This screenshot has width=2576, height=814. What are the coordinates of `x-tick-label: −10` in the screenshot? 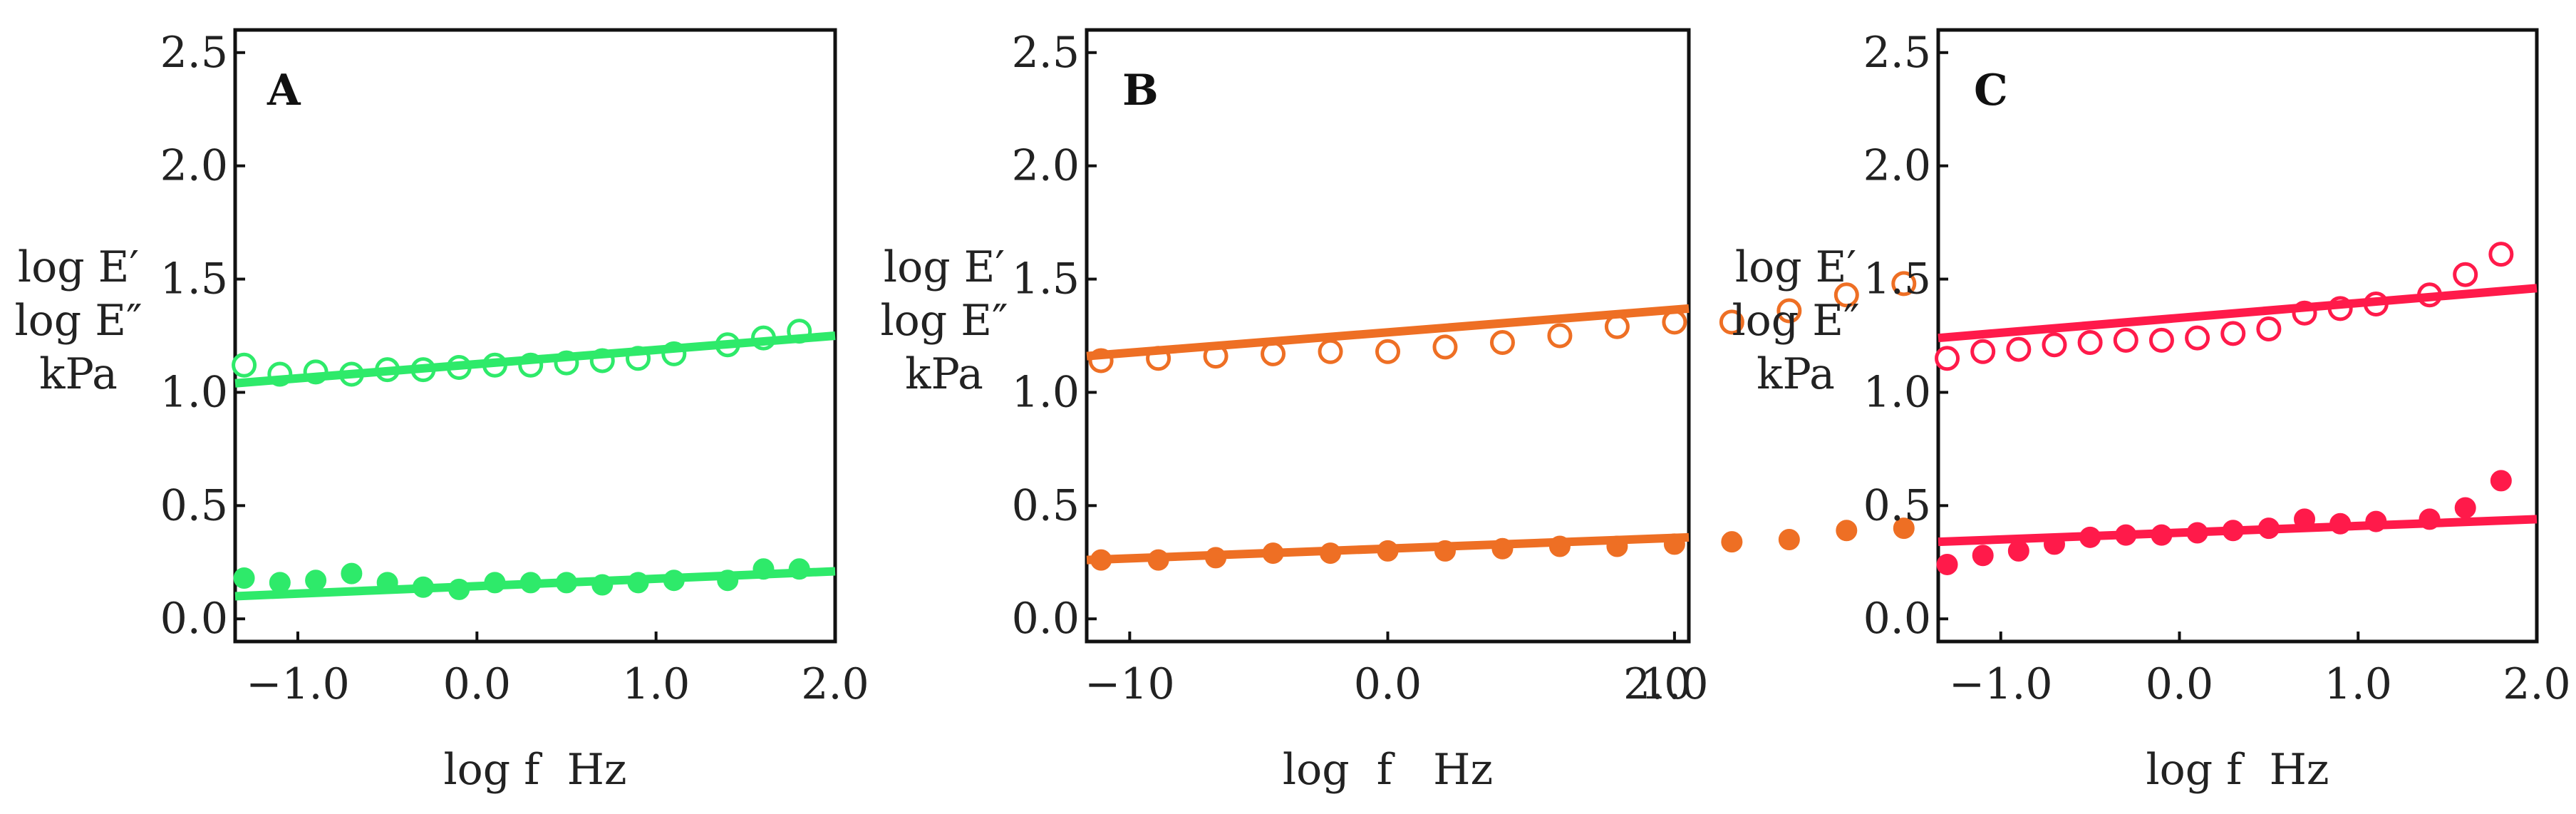 It's located at (1130, 684).